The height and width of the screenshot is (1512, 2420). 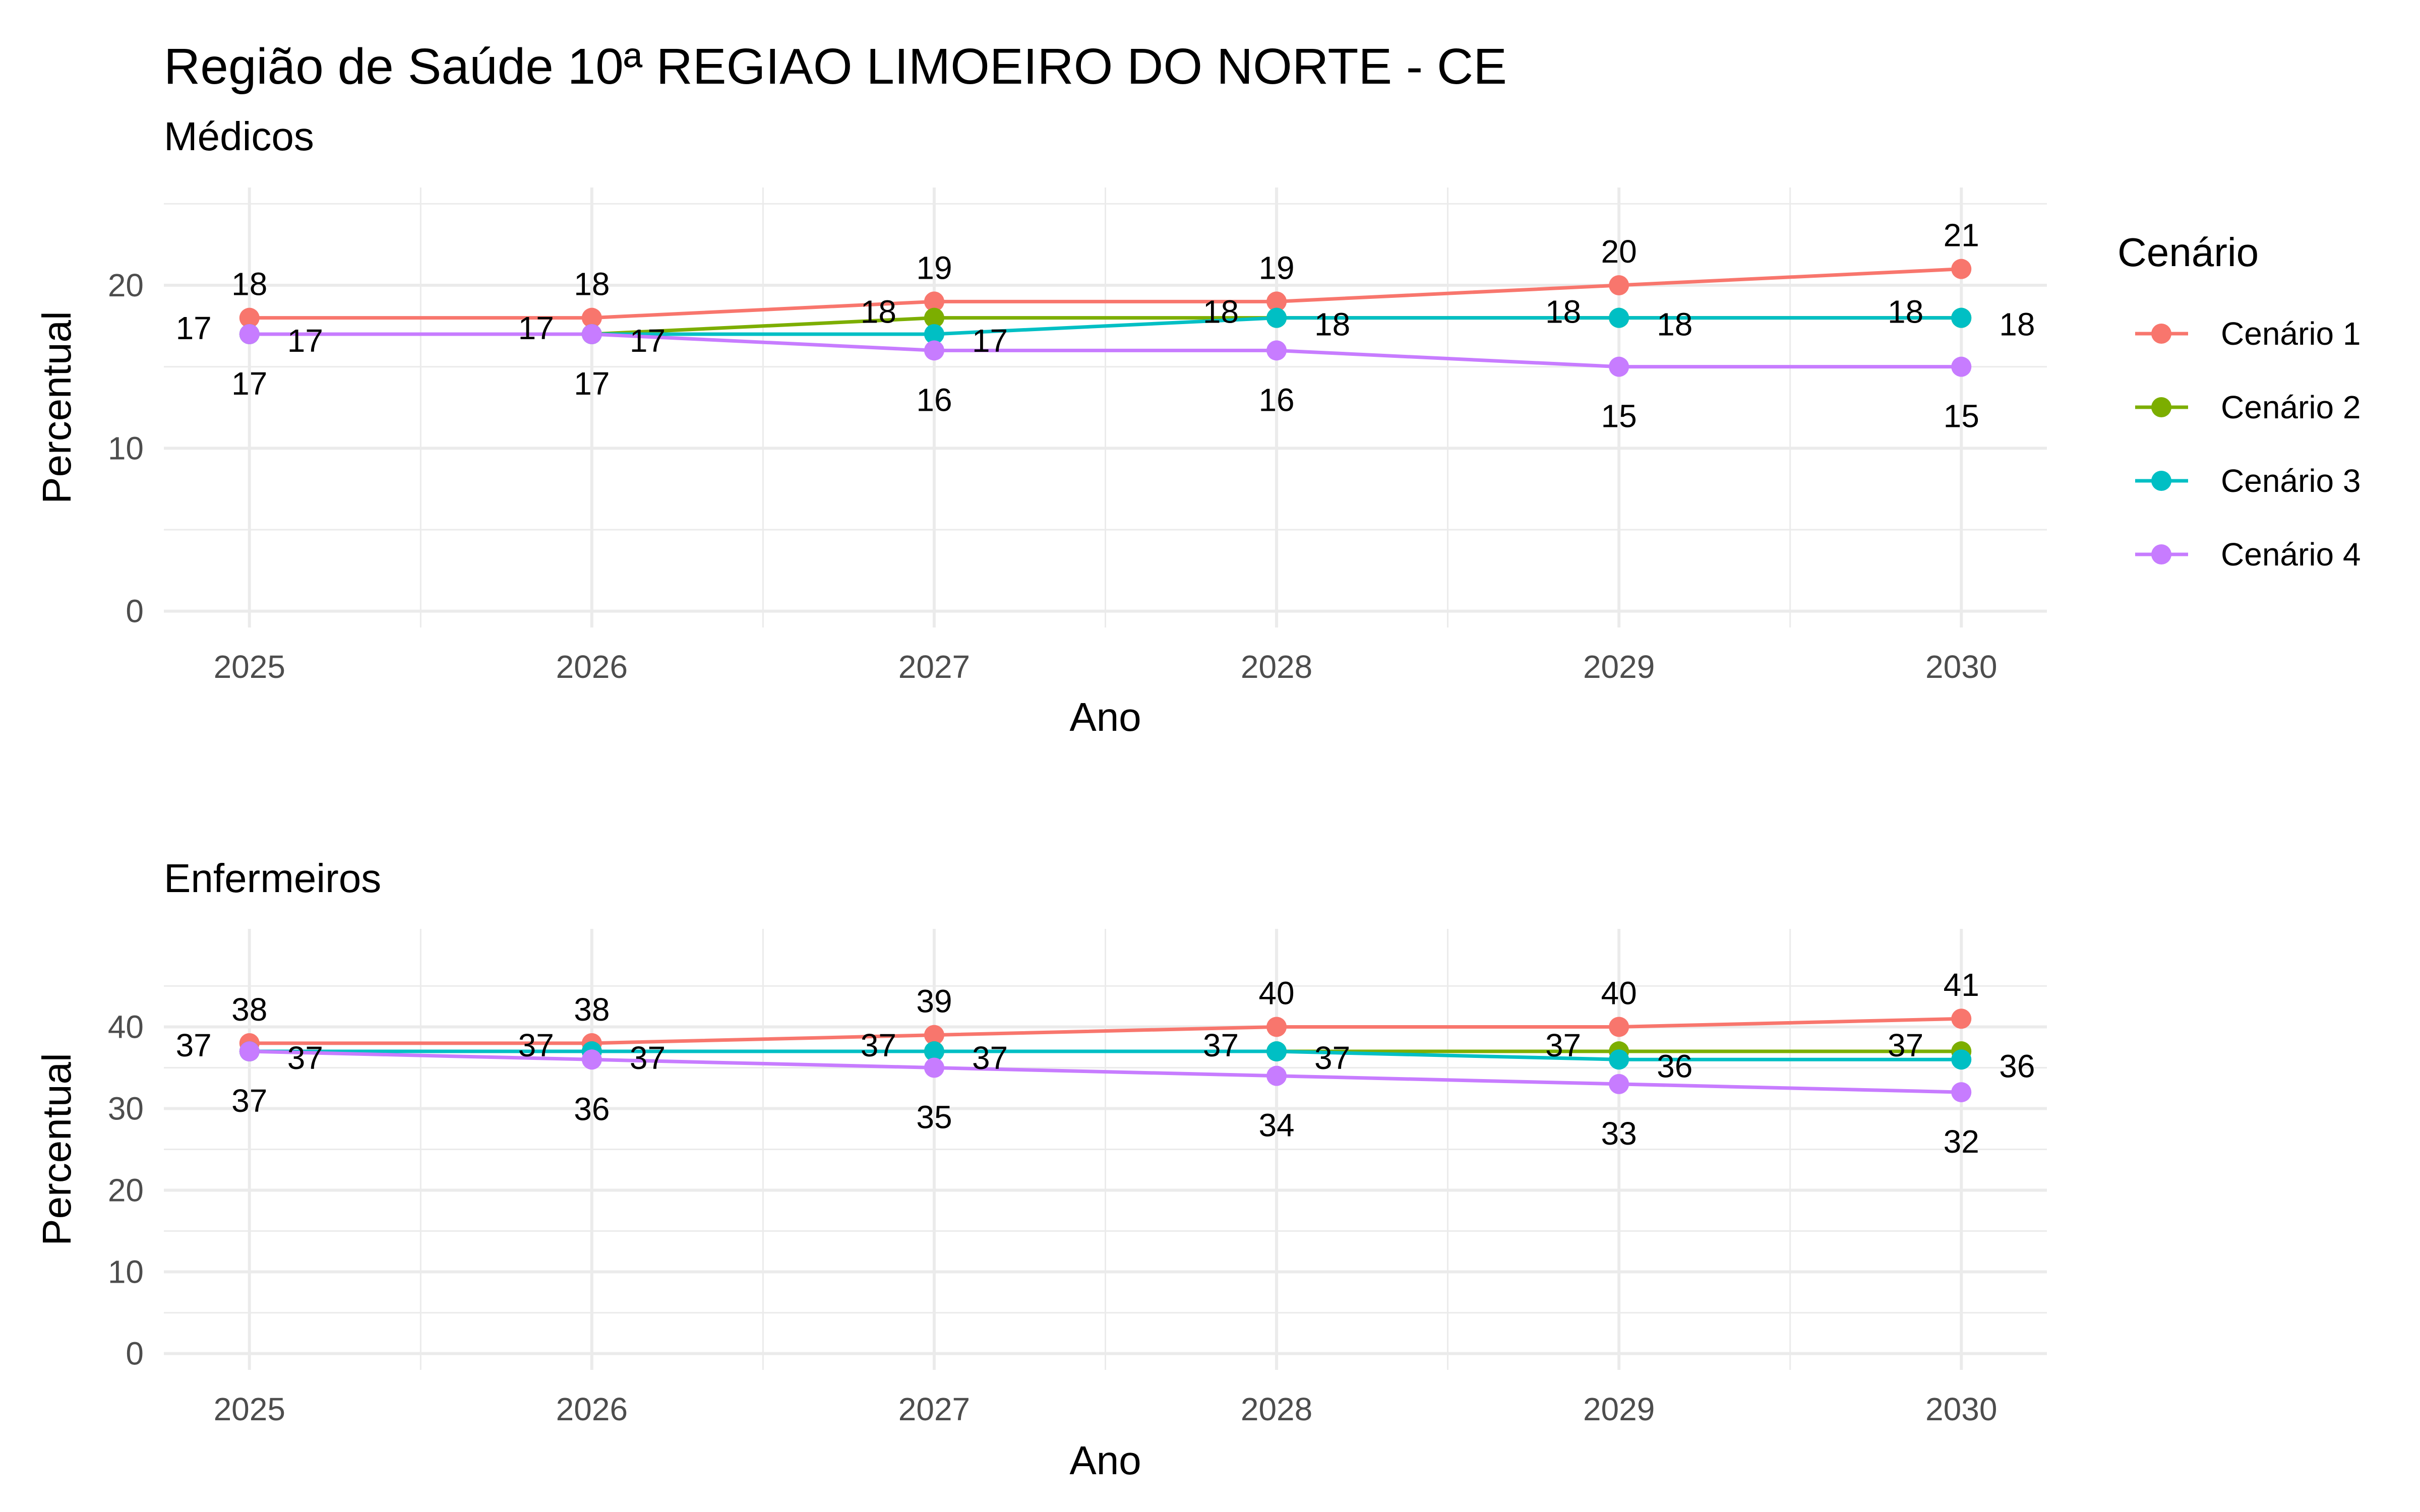 I want to click on legend-label-cenario-4: Cenário 4, so click(x=2291, y=554).